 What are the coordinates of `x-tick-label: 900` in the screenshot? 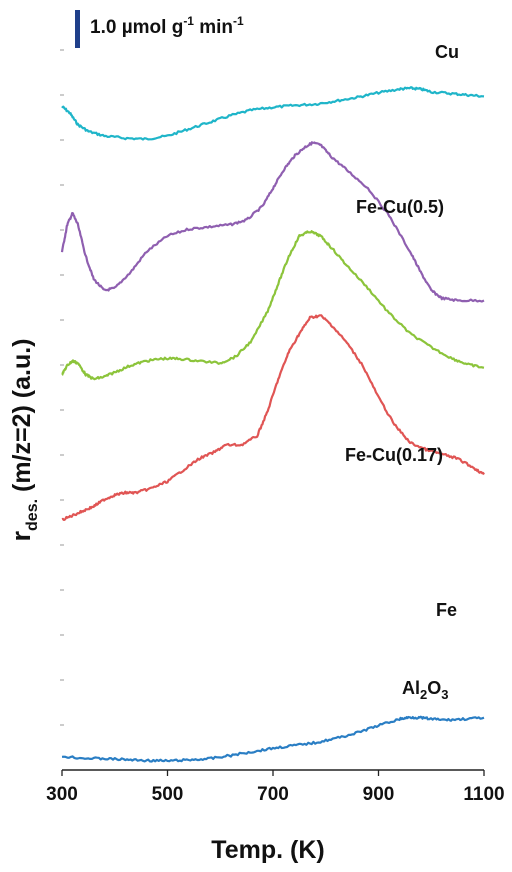 It's located at (379, 794).